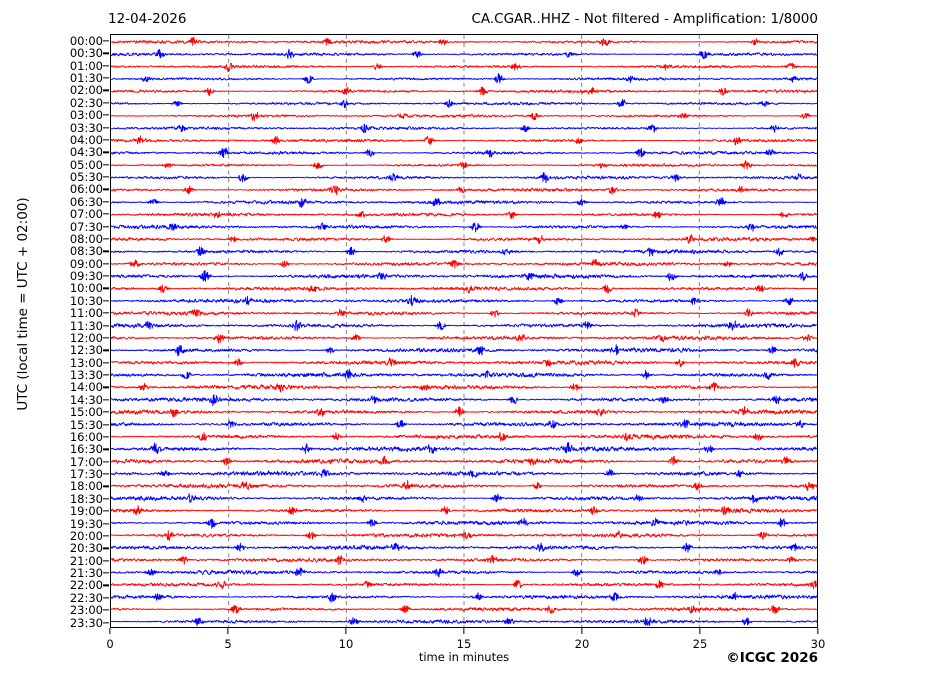  Describe the element at coordinates (86, 511) in the screenshot. I see `y-tick-label: 19:00` at that location.